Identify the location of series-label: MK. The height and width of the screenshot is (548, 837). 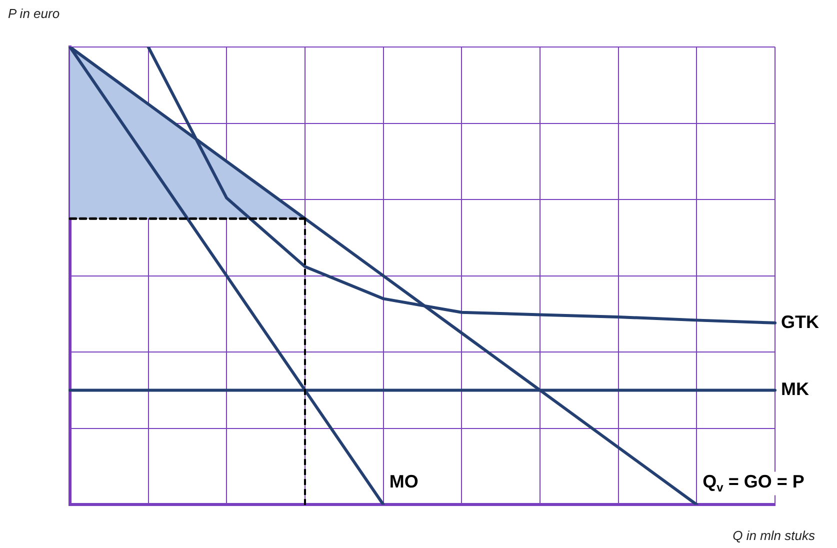
(795, 389).